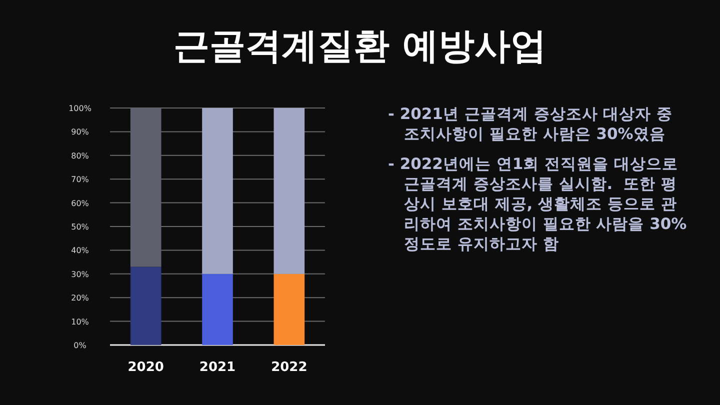  I want to click on x-tick-label: 2021, so click(217, 367).